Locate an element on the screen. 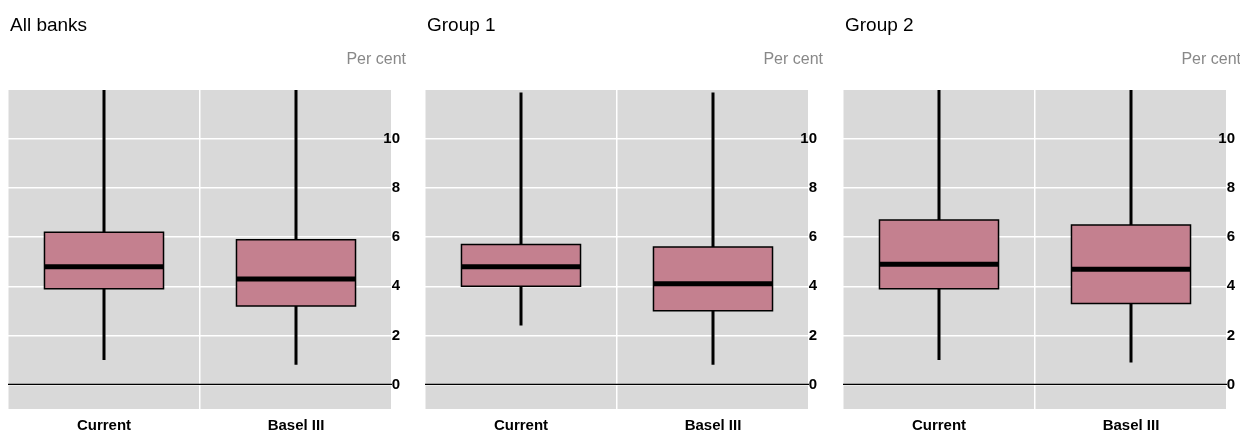  chart-title: Group 1 is located at coordinates (461, 25).